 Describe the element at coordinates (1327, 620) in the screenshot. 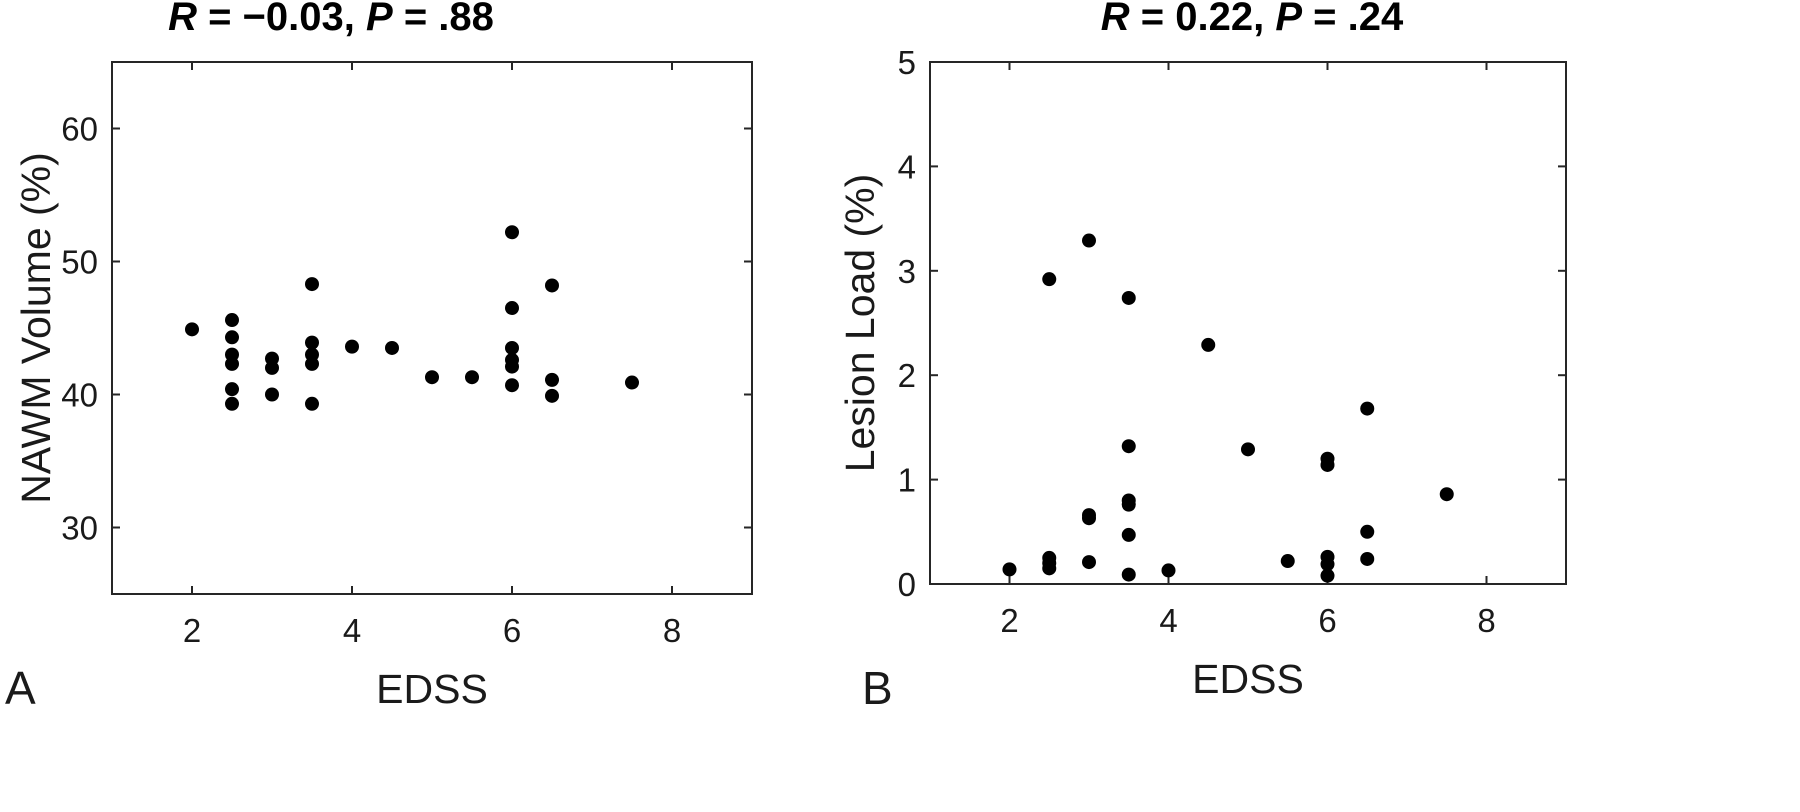

I see `panel-b-x-tick-label: 6` at that location.